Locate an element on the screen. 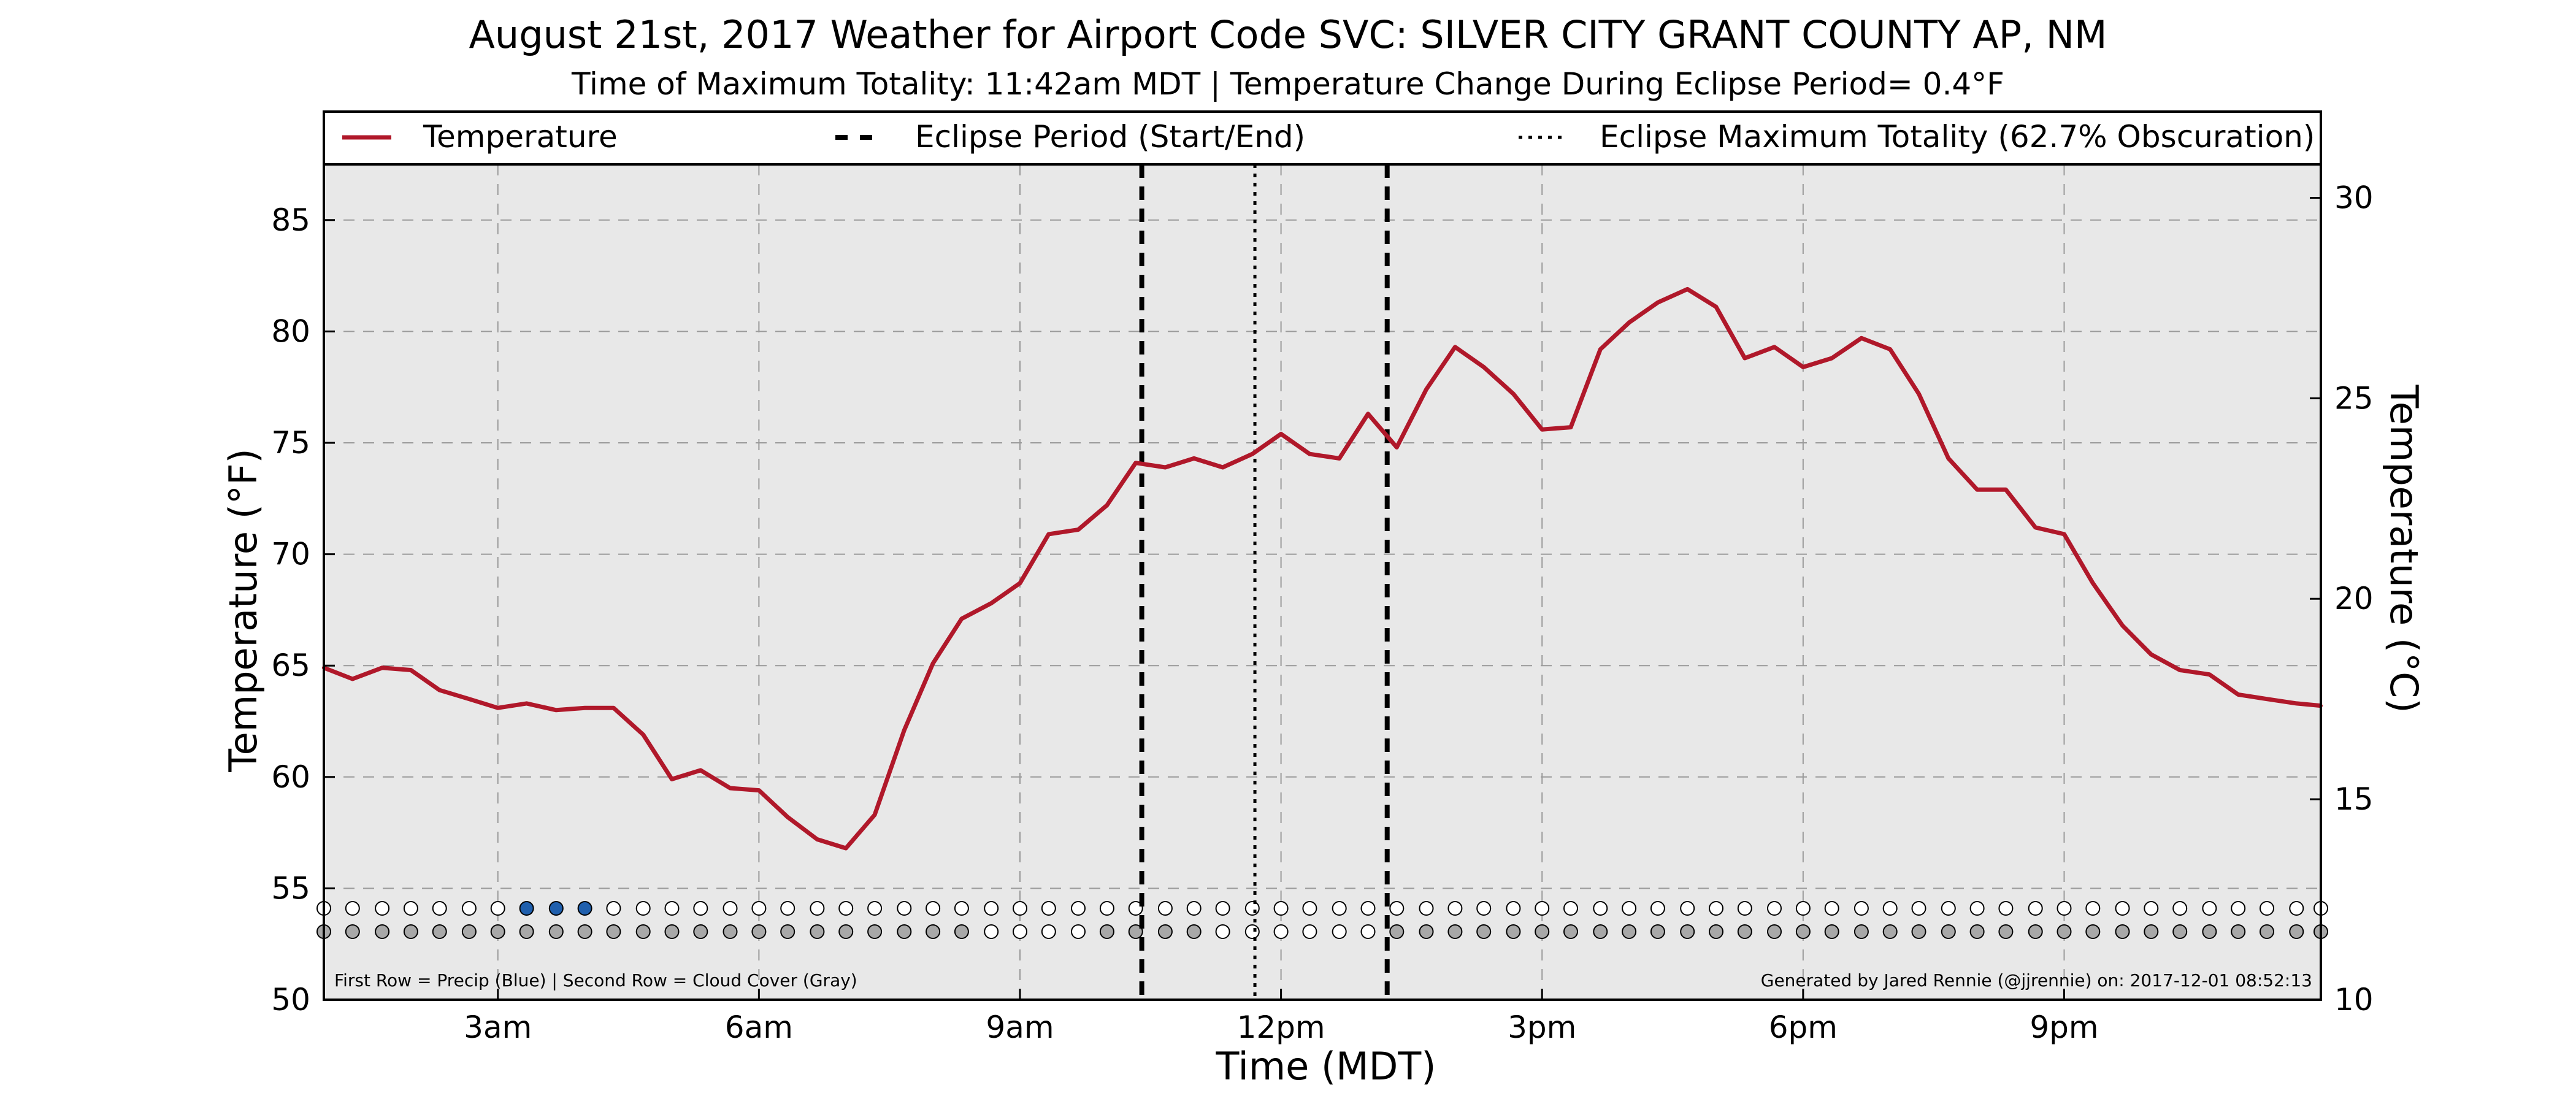  eclipse-lines is located at coordinates (1264, 582).